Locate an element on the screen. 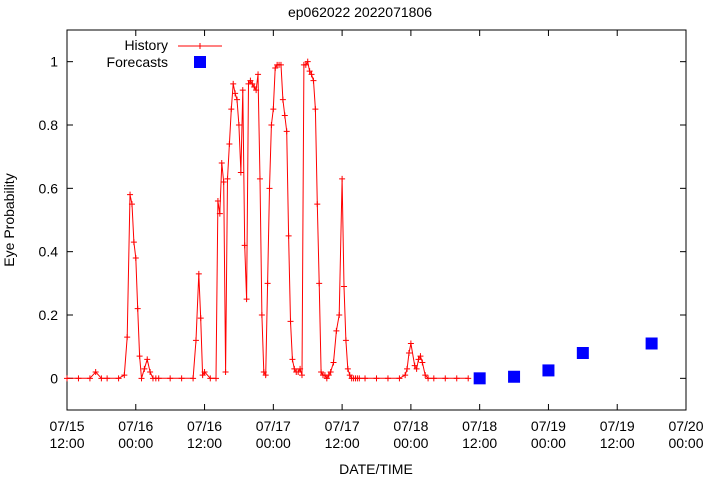 The height and width of the screenshot is (482, 705). legend-sample-forecasts is located at coordinates (200, 62).